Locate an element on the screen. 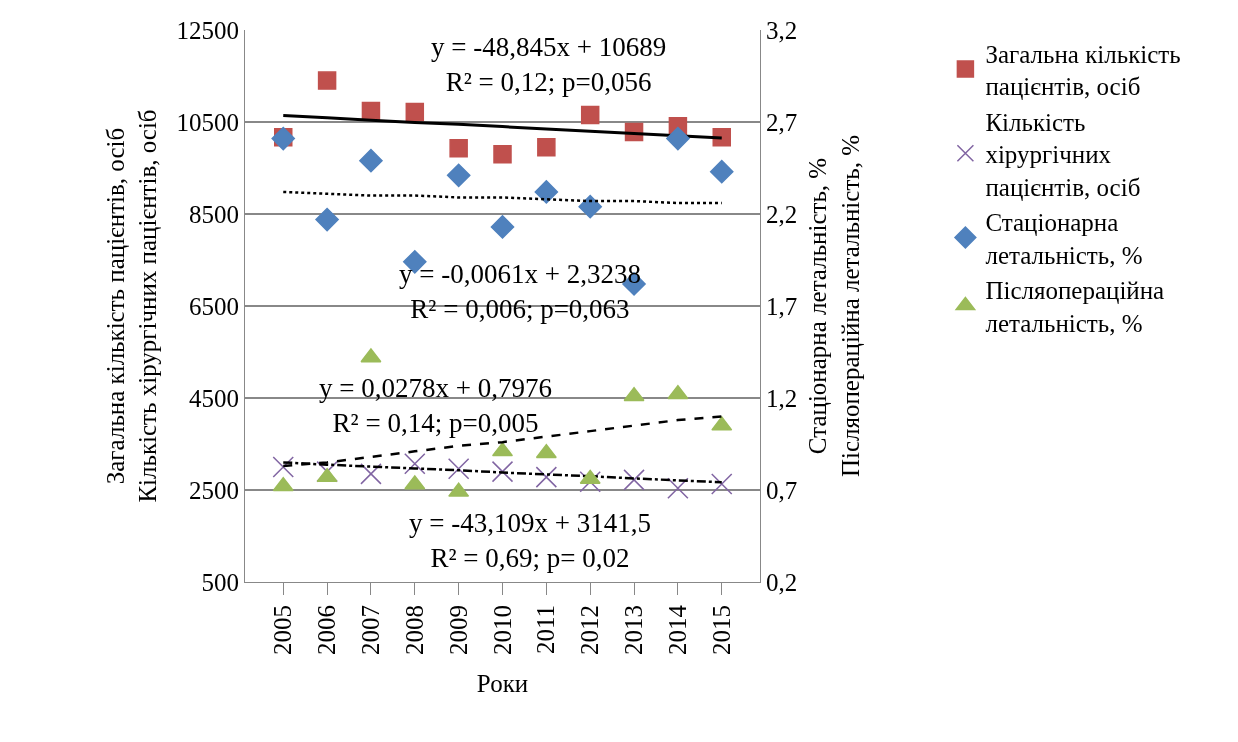  annotation: y = -0,0061x + 2,3238 R² = 0,006; p=0,063 is located at coordinates (520, 292).